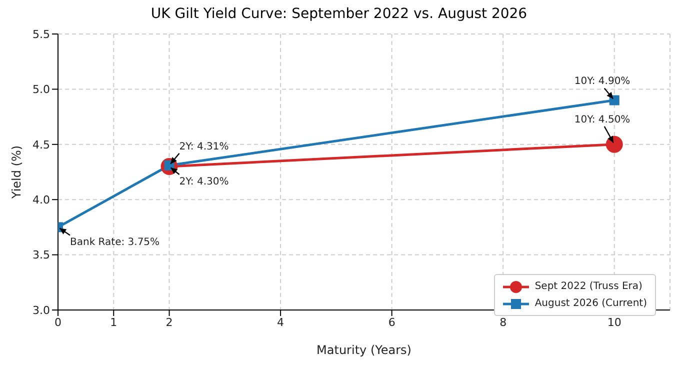  What do you see at coordinates (602, 82) in the screenshot?
I see `annotation: 10Y: 4.90%` at bounding box center [602, 82].